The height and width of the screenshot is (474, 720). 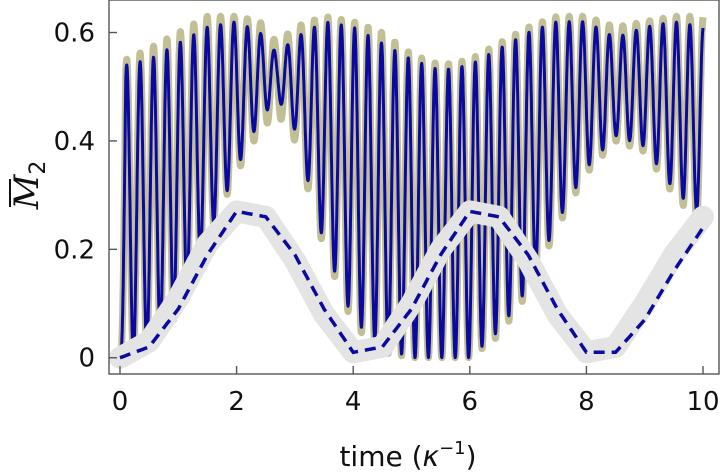 I want to click on x-axis-title-text: time (, so click(x=380, y=456).